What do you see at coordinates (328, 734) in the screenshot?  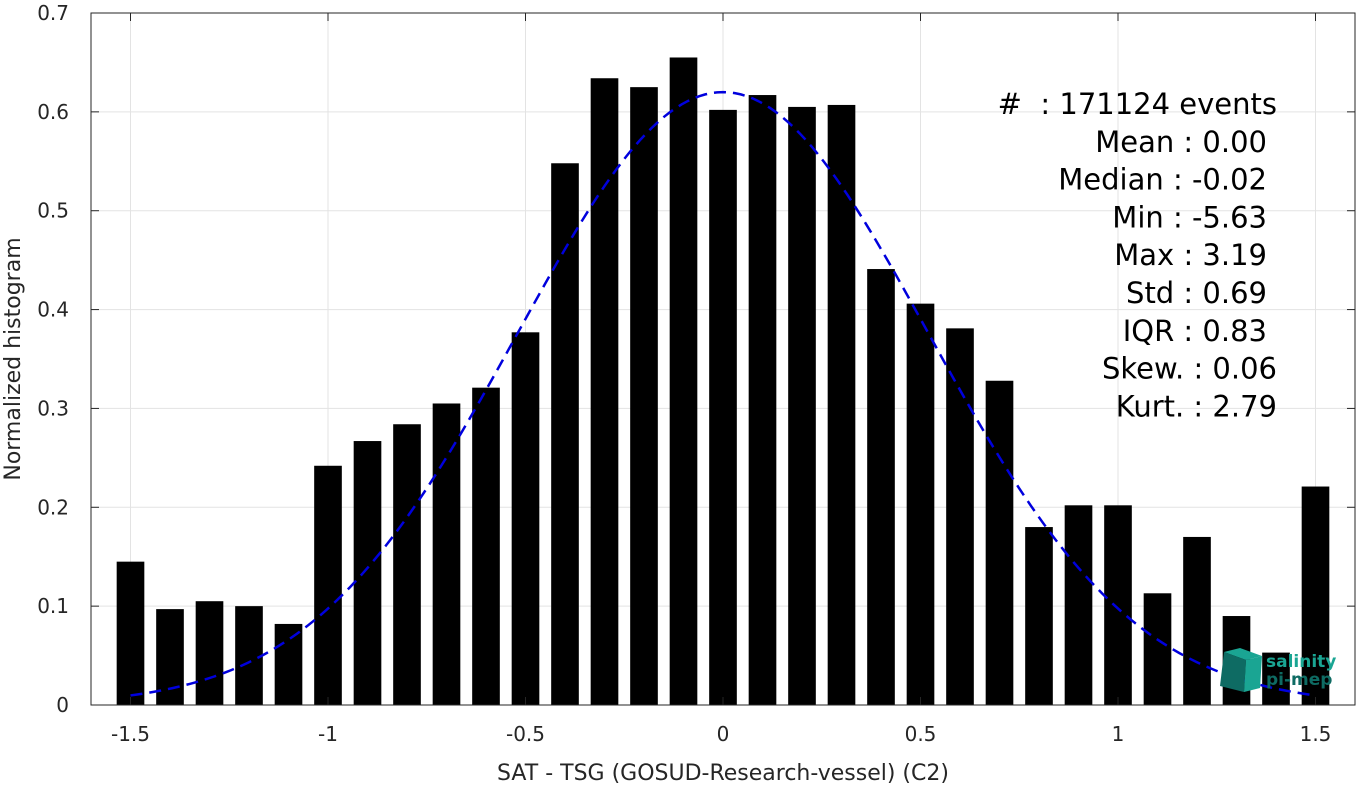 I see `x-tick-label: -1` at bounding box center [328, 734].